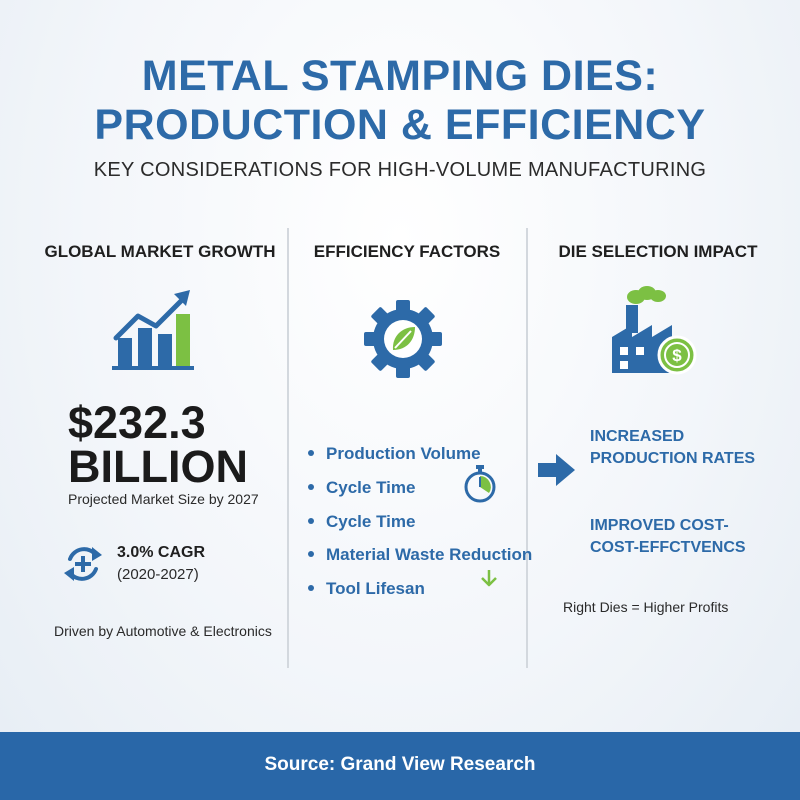 This screenshot has height=800, width=800. I want to click on factor-item-4: Material Waste Reduction, so click(420, 555).